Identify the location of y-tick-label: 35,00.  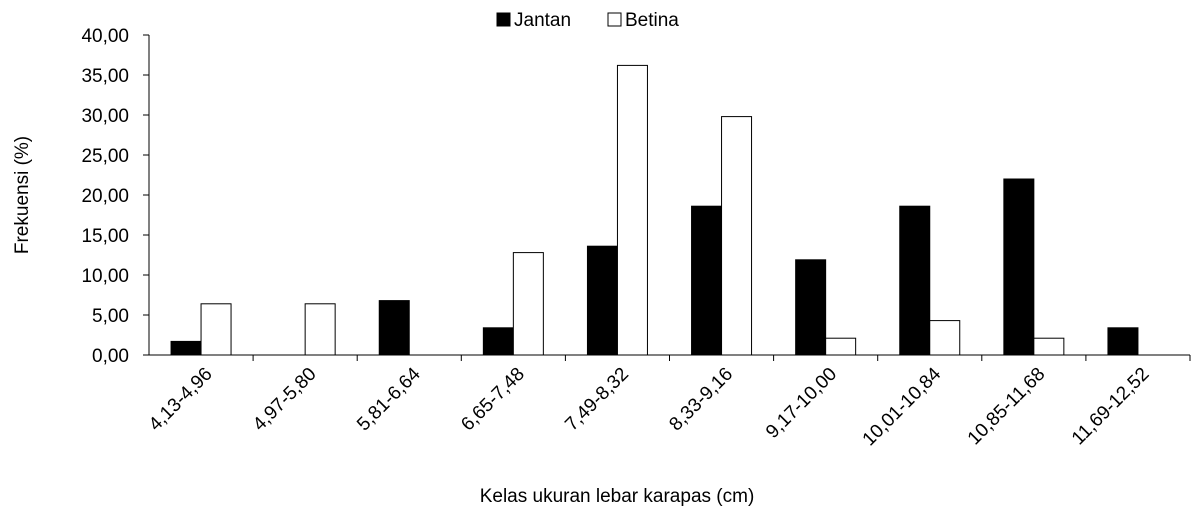
(105, 76).